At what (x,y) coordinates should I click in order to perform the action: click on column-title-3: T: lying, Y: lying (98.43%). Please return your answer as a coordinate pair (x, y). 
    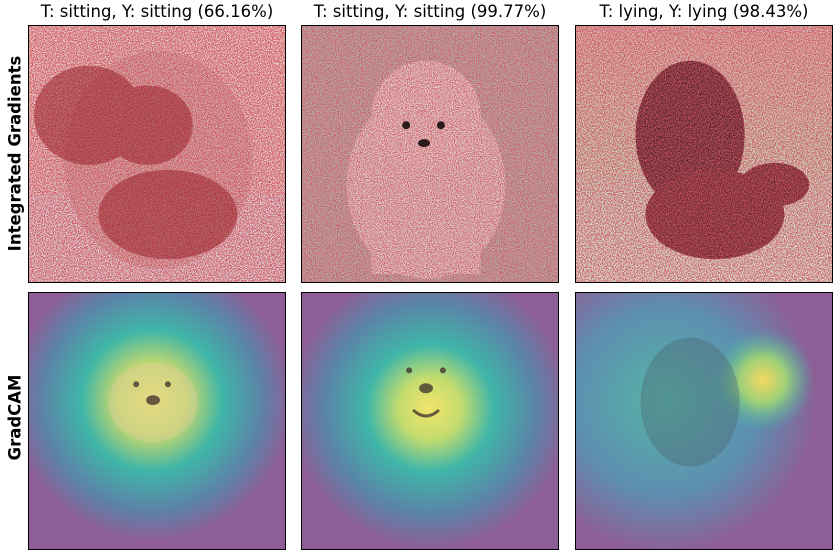
    Looking at the image, I should click on (704, 11).